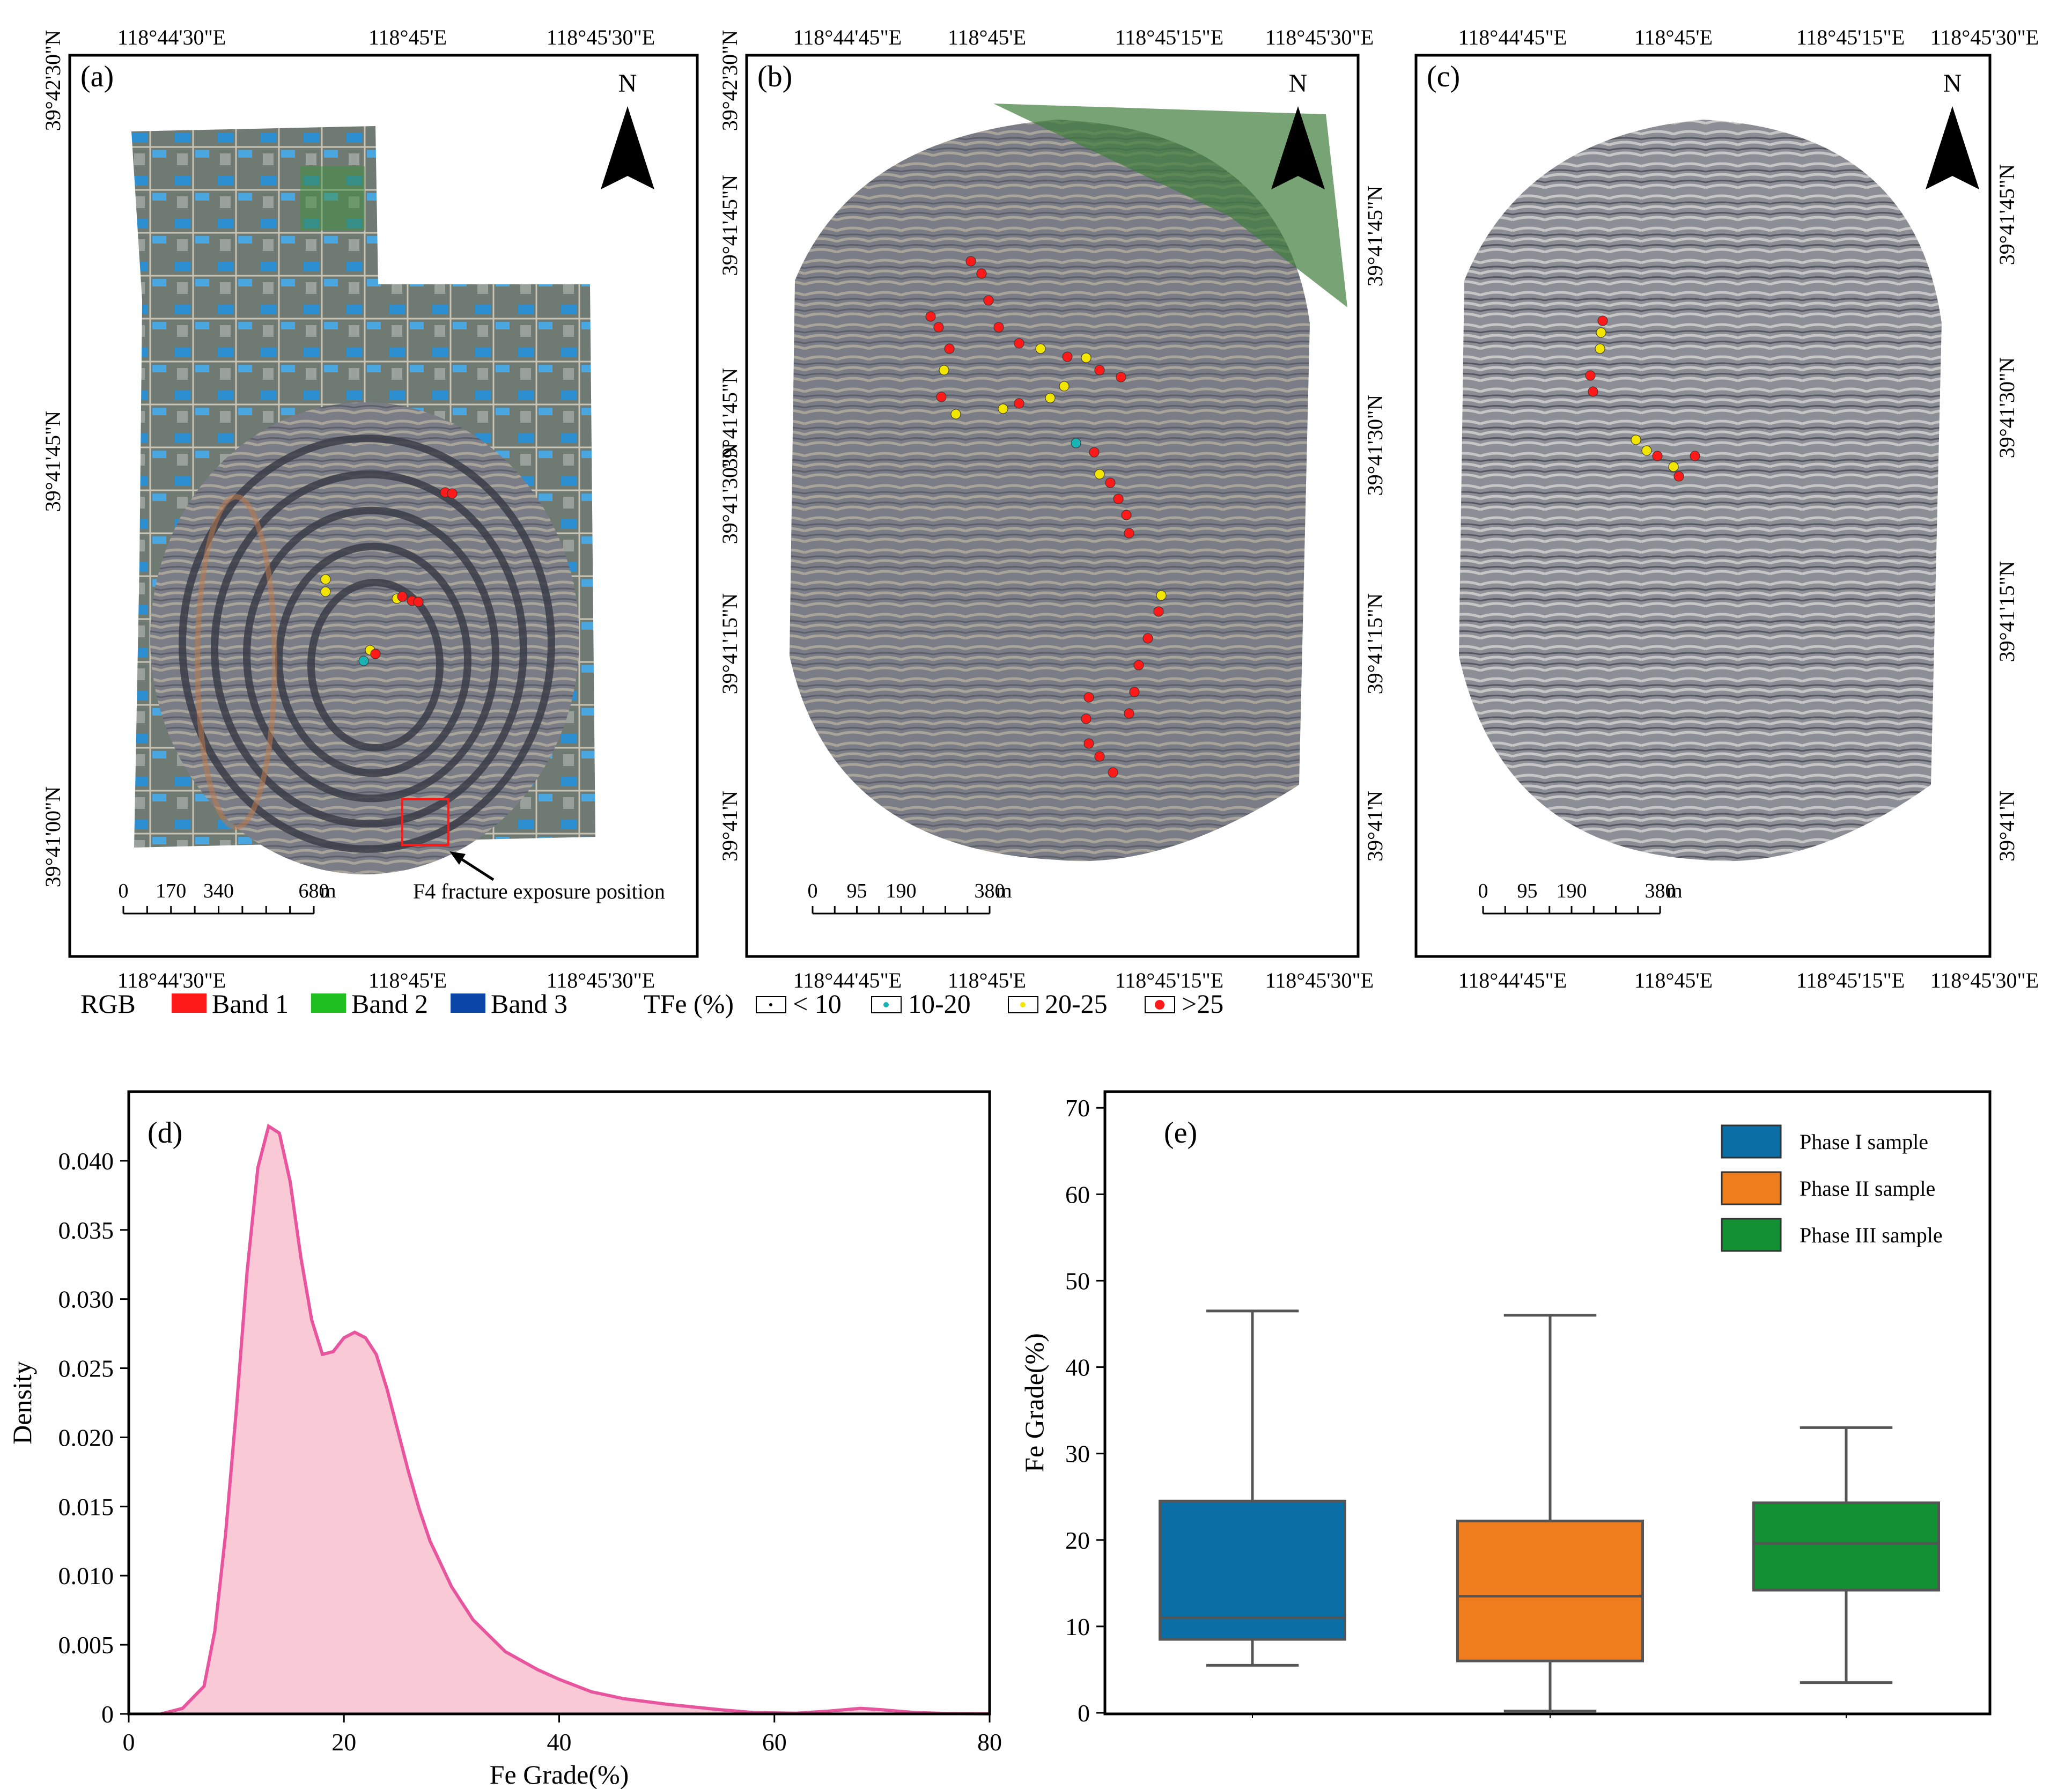 The height and width of the screenshot is (1789, 2072). I want to click on panel-label: (b), so click(774, 76).